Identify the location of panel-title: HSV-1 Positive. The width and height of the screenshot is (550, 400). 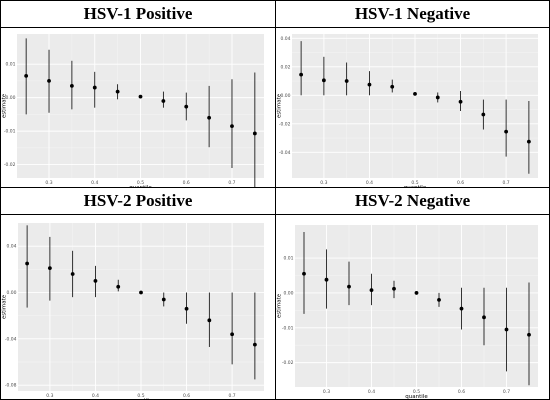
(138, 14).